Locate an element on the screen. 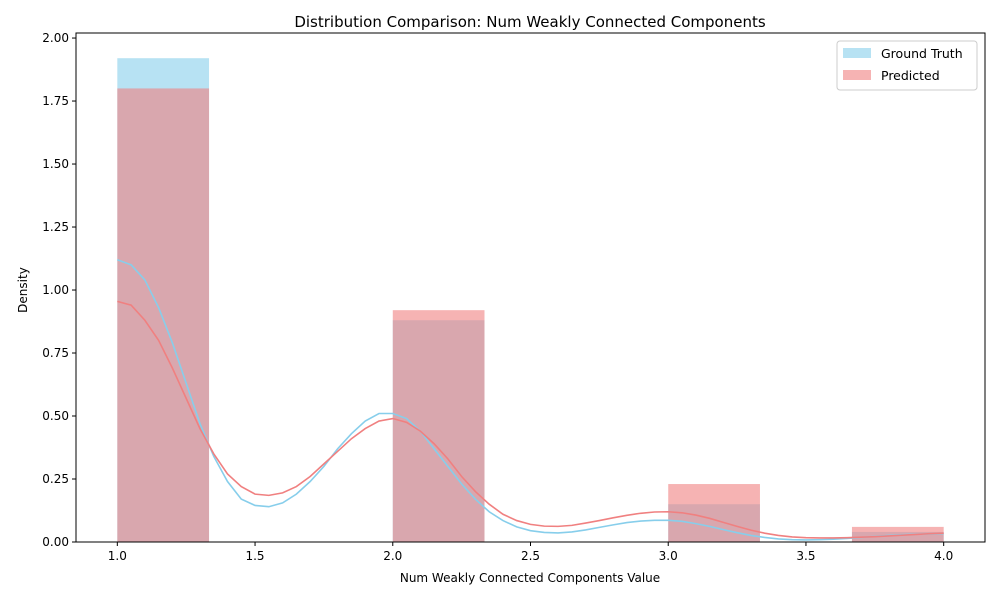  legend-box is located at coordinates (907, 65).